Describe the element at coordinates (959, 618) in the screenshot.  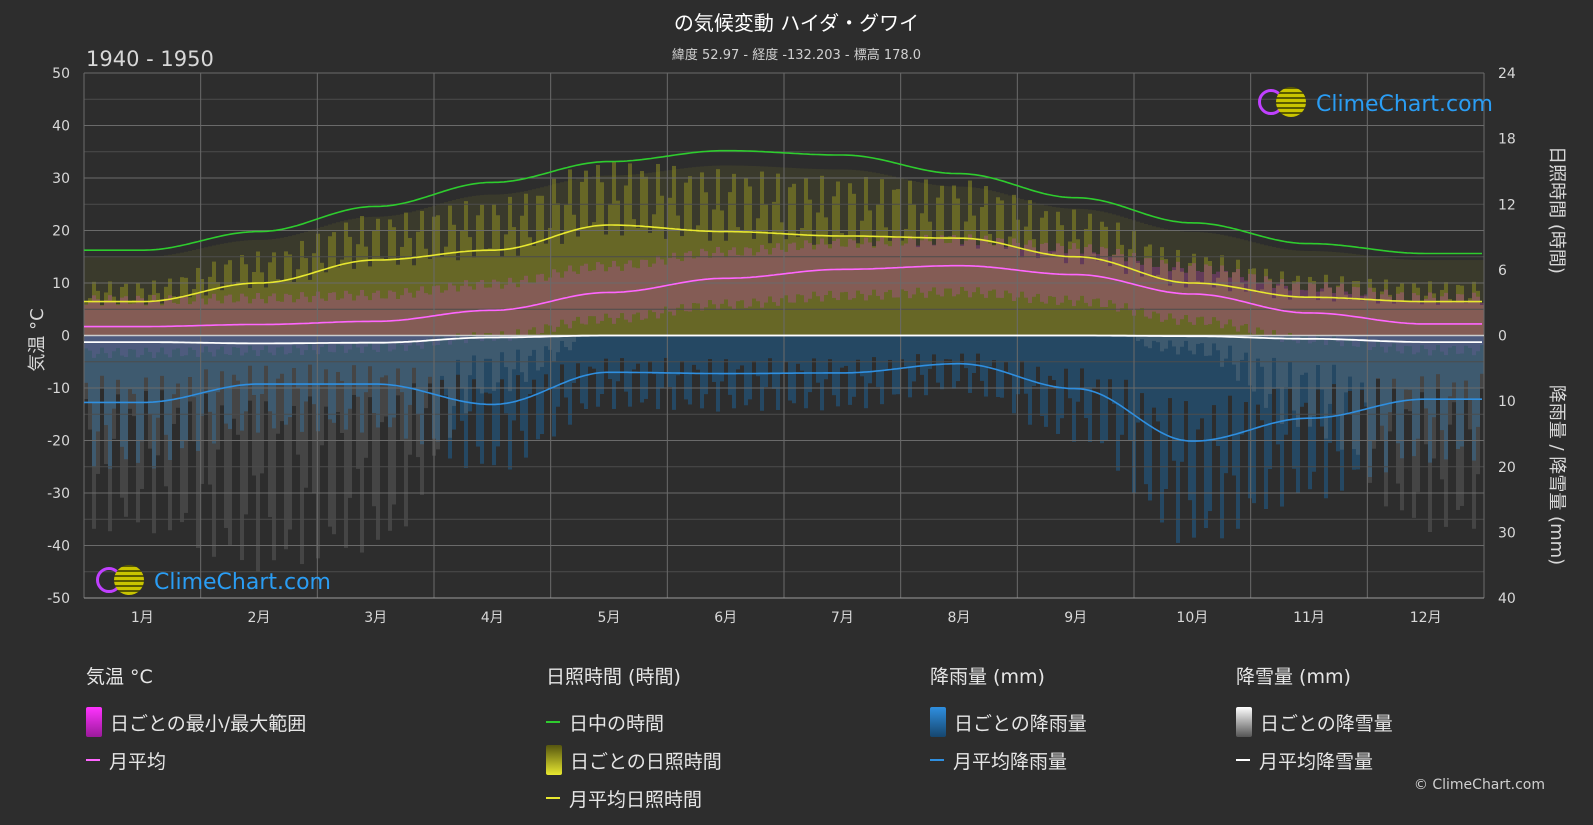
I see `x-tick-label: 8月` at that location.